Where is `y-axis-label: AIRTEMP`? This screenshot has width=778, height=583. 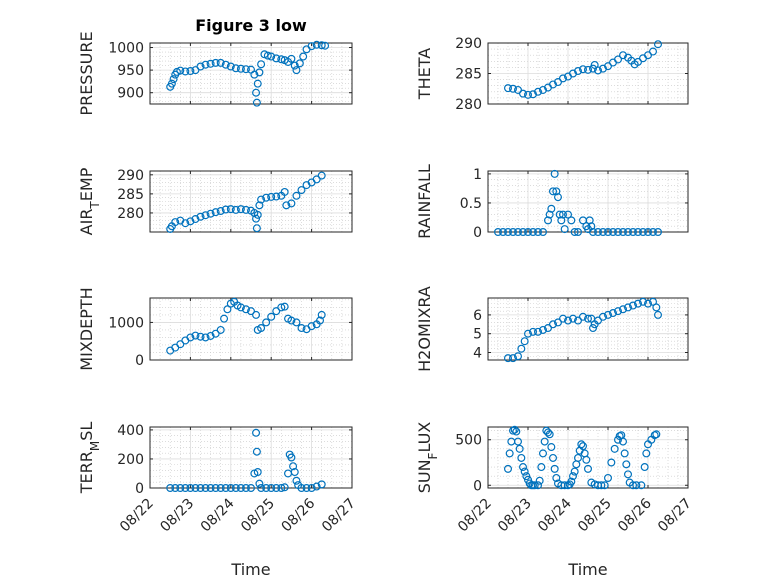 y-axis-label: AIRTEMP is located at coordinates (89, 201).